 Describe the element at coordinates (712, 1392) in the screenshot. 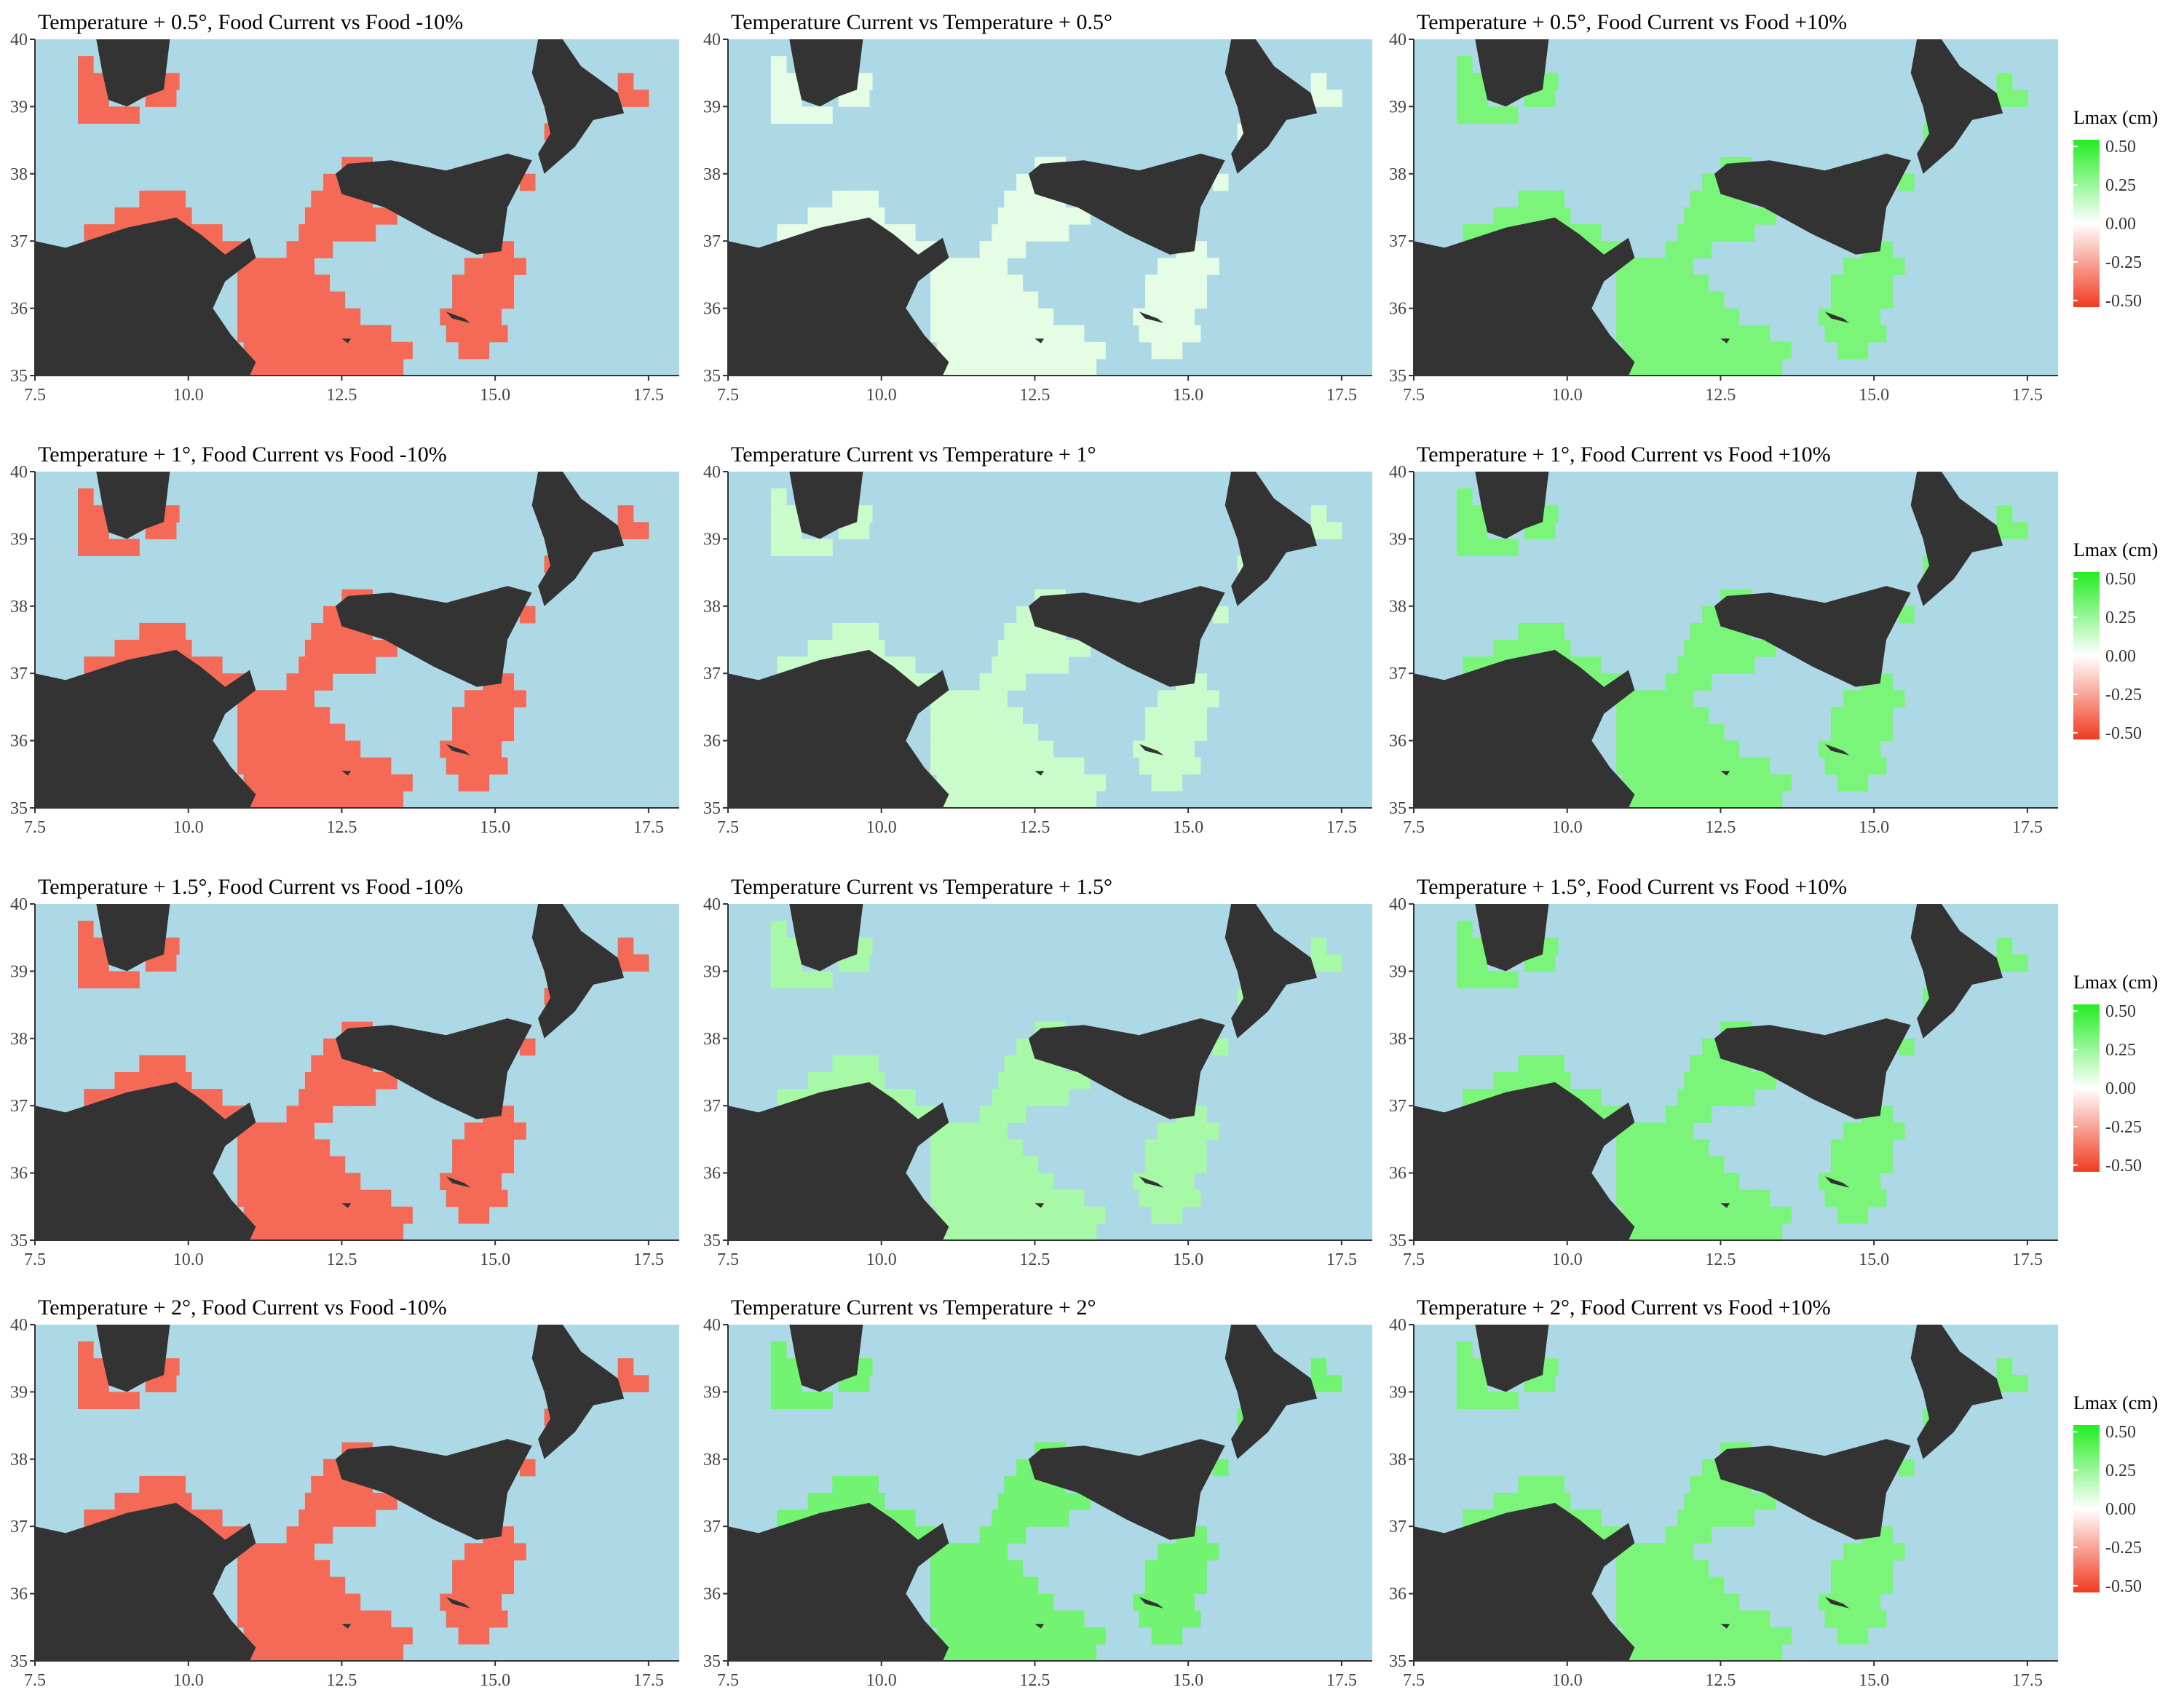

I see `y-tick-label: 39` at that location.